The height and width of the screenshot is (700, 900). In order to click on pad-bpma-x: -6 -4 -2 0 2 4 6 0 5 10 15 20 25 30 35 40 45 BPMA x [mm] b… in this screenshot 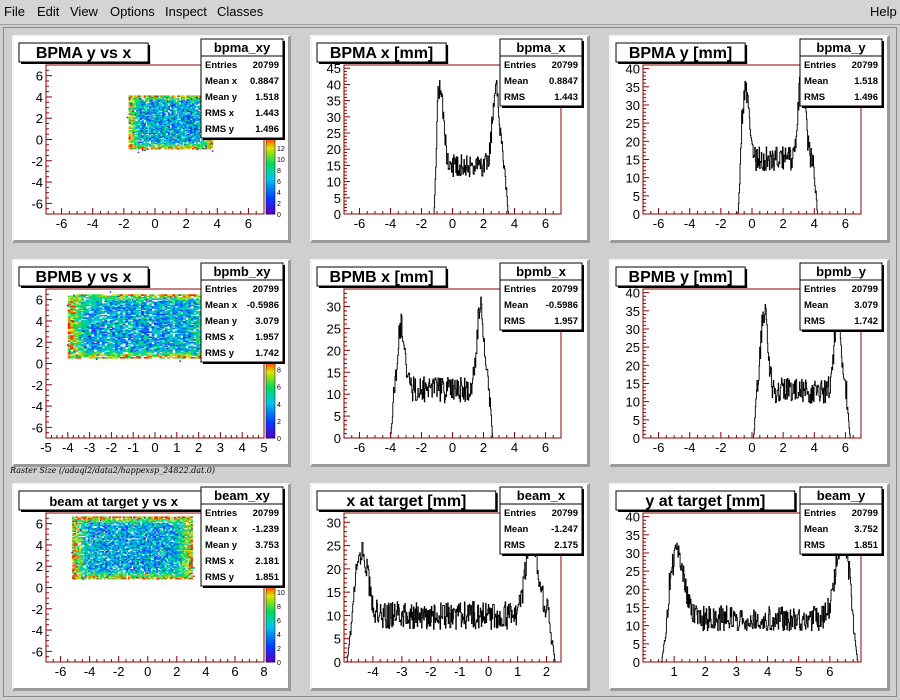, I will do `click(450, 139)`.